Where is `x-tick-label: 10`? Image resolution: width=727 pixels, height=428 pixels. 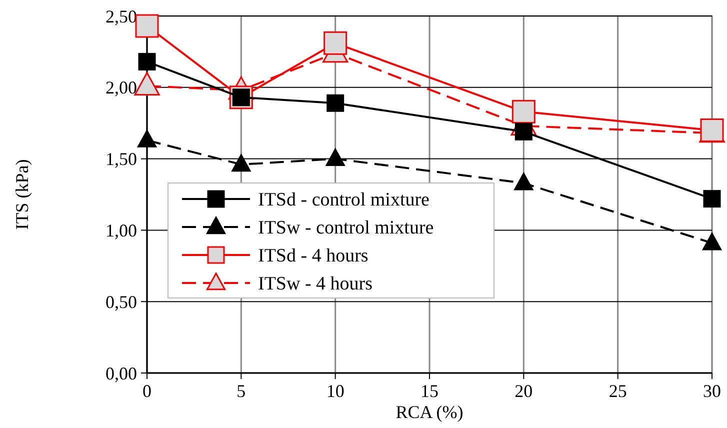 x-tick-label: 10 is located at coordinates (335, 391).